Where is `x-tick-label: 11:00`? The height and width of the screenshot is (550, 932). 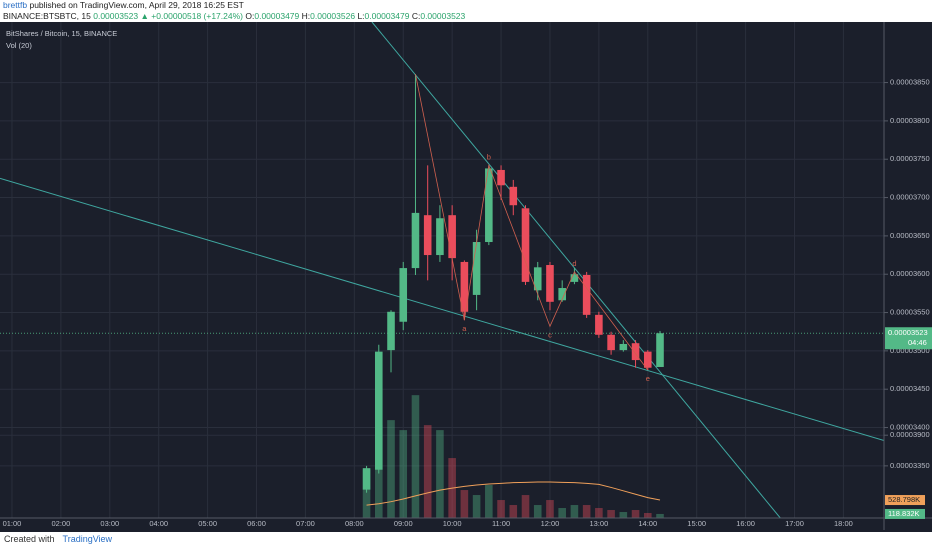 x-tick-label: 11:00 is located at coordinates (501, 523).